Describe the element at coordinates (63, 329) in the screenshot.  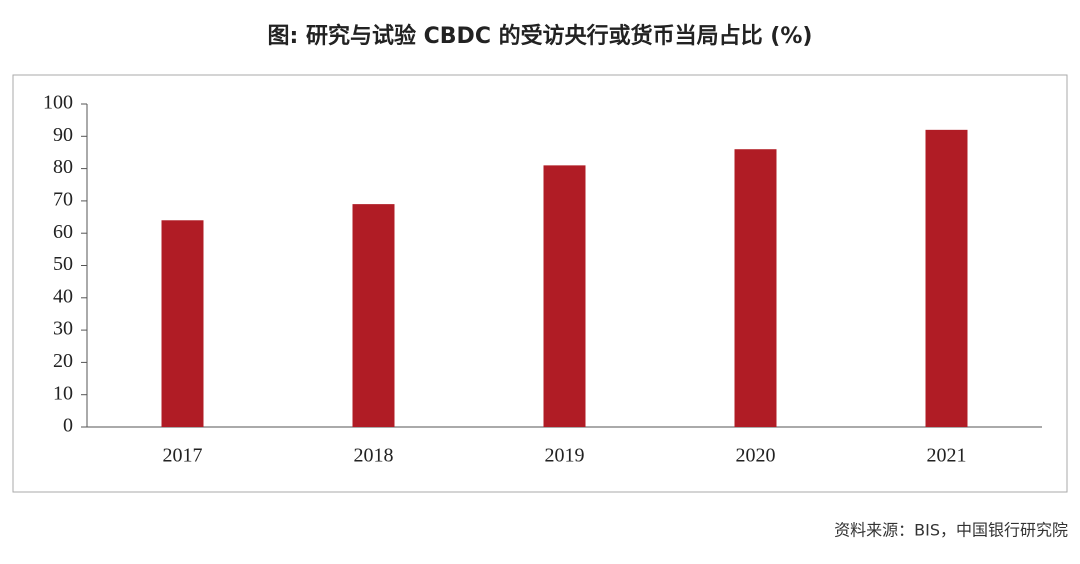
I see `y-tick-label: 30` at that location.